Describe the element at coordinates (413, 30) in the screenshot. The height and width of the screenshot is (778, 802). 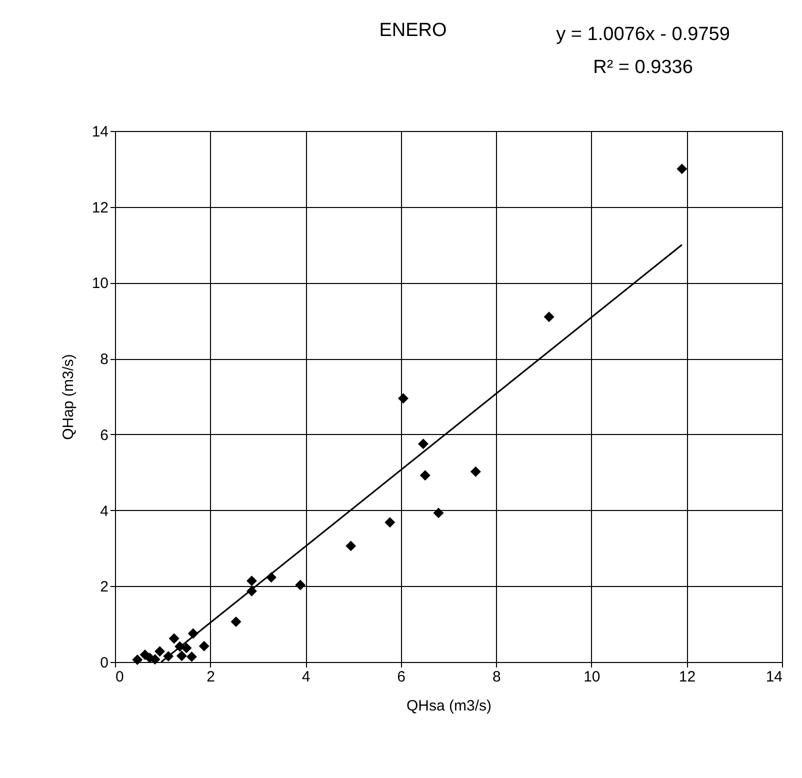
I see `chart-title: ENERO` at that location.